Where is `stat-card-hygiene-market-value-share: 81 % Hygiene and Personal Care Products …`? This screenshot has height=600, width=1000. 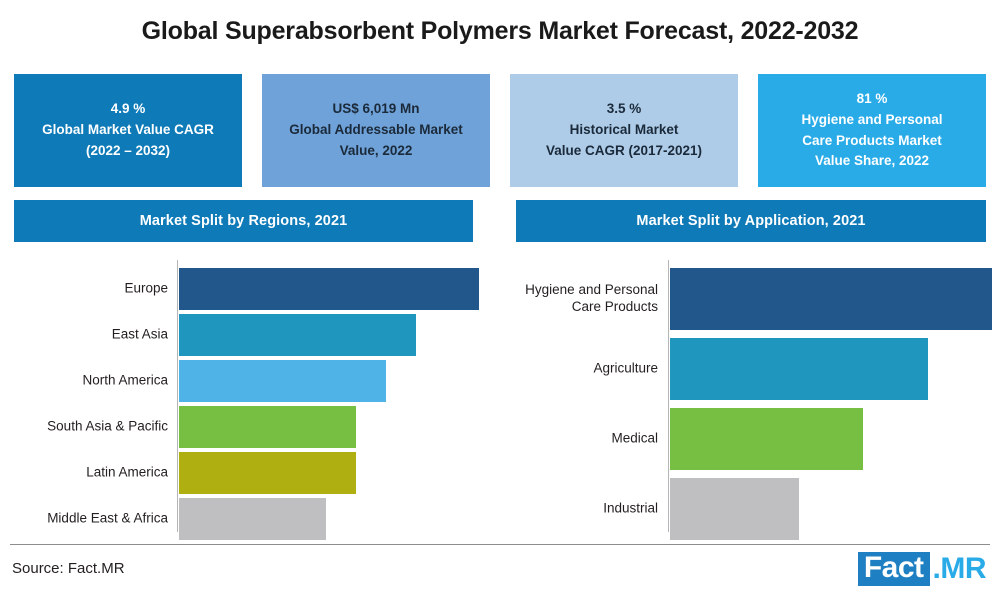
stat-card-hygiene-market-value-share: 81 % Hygiene and Personal Care Products … is located at coordinates (872, 130).